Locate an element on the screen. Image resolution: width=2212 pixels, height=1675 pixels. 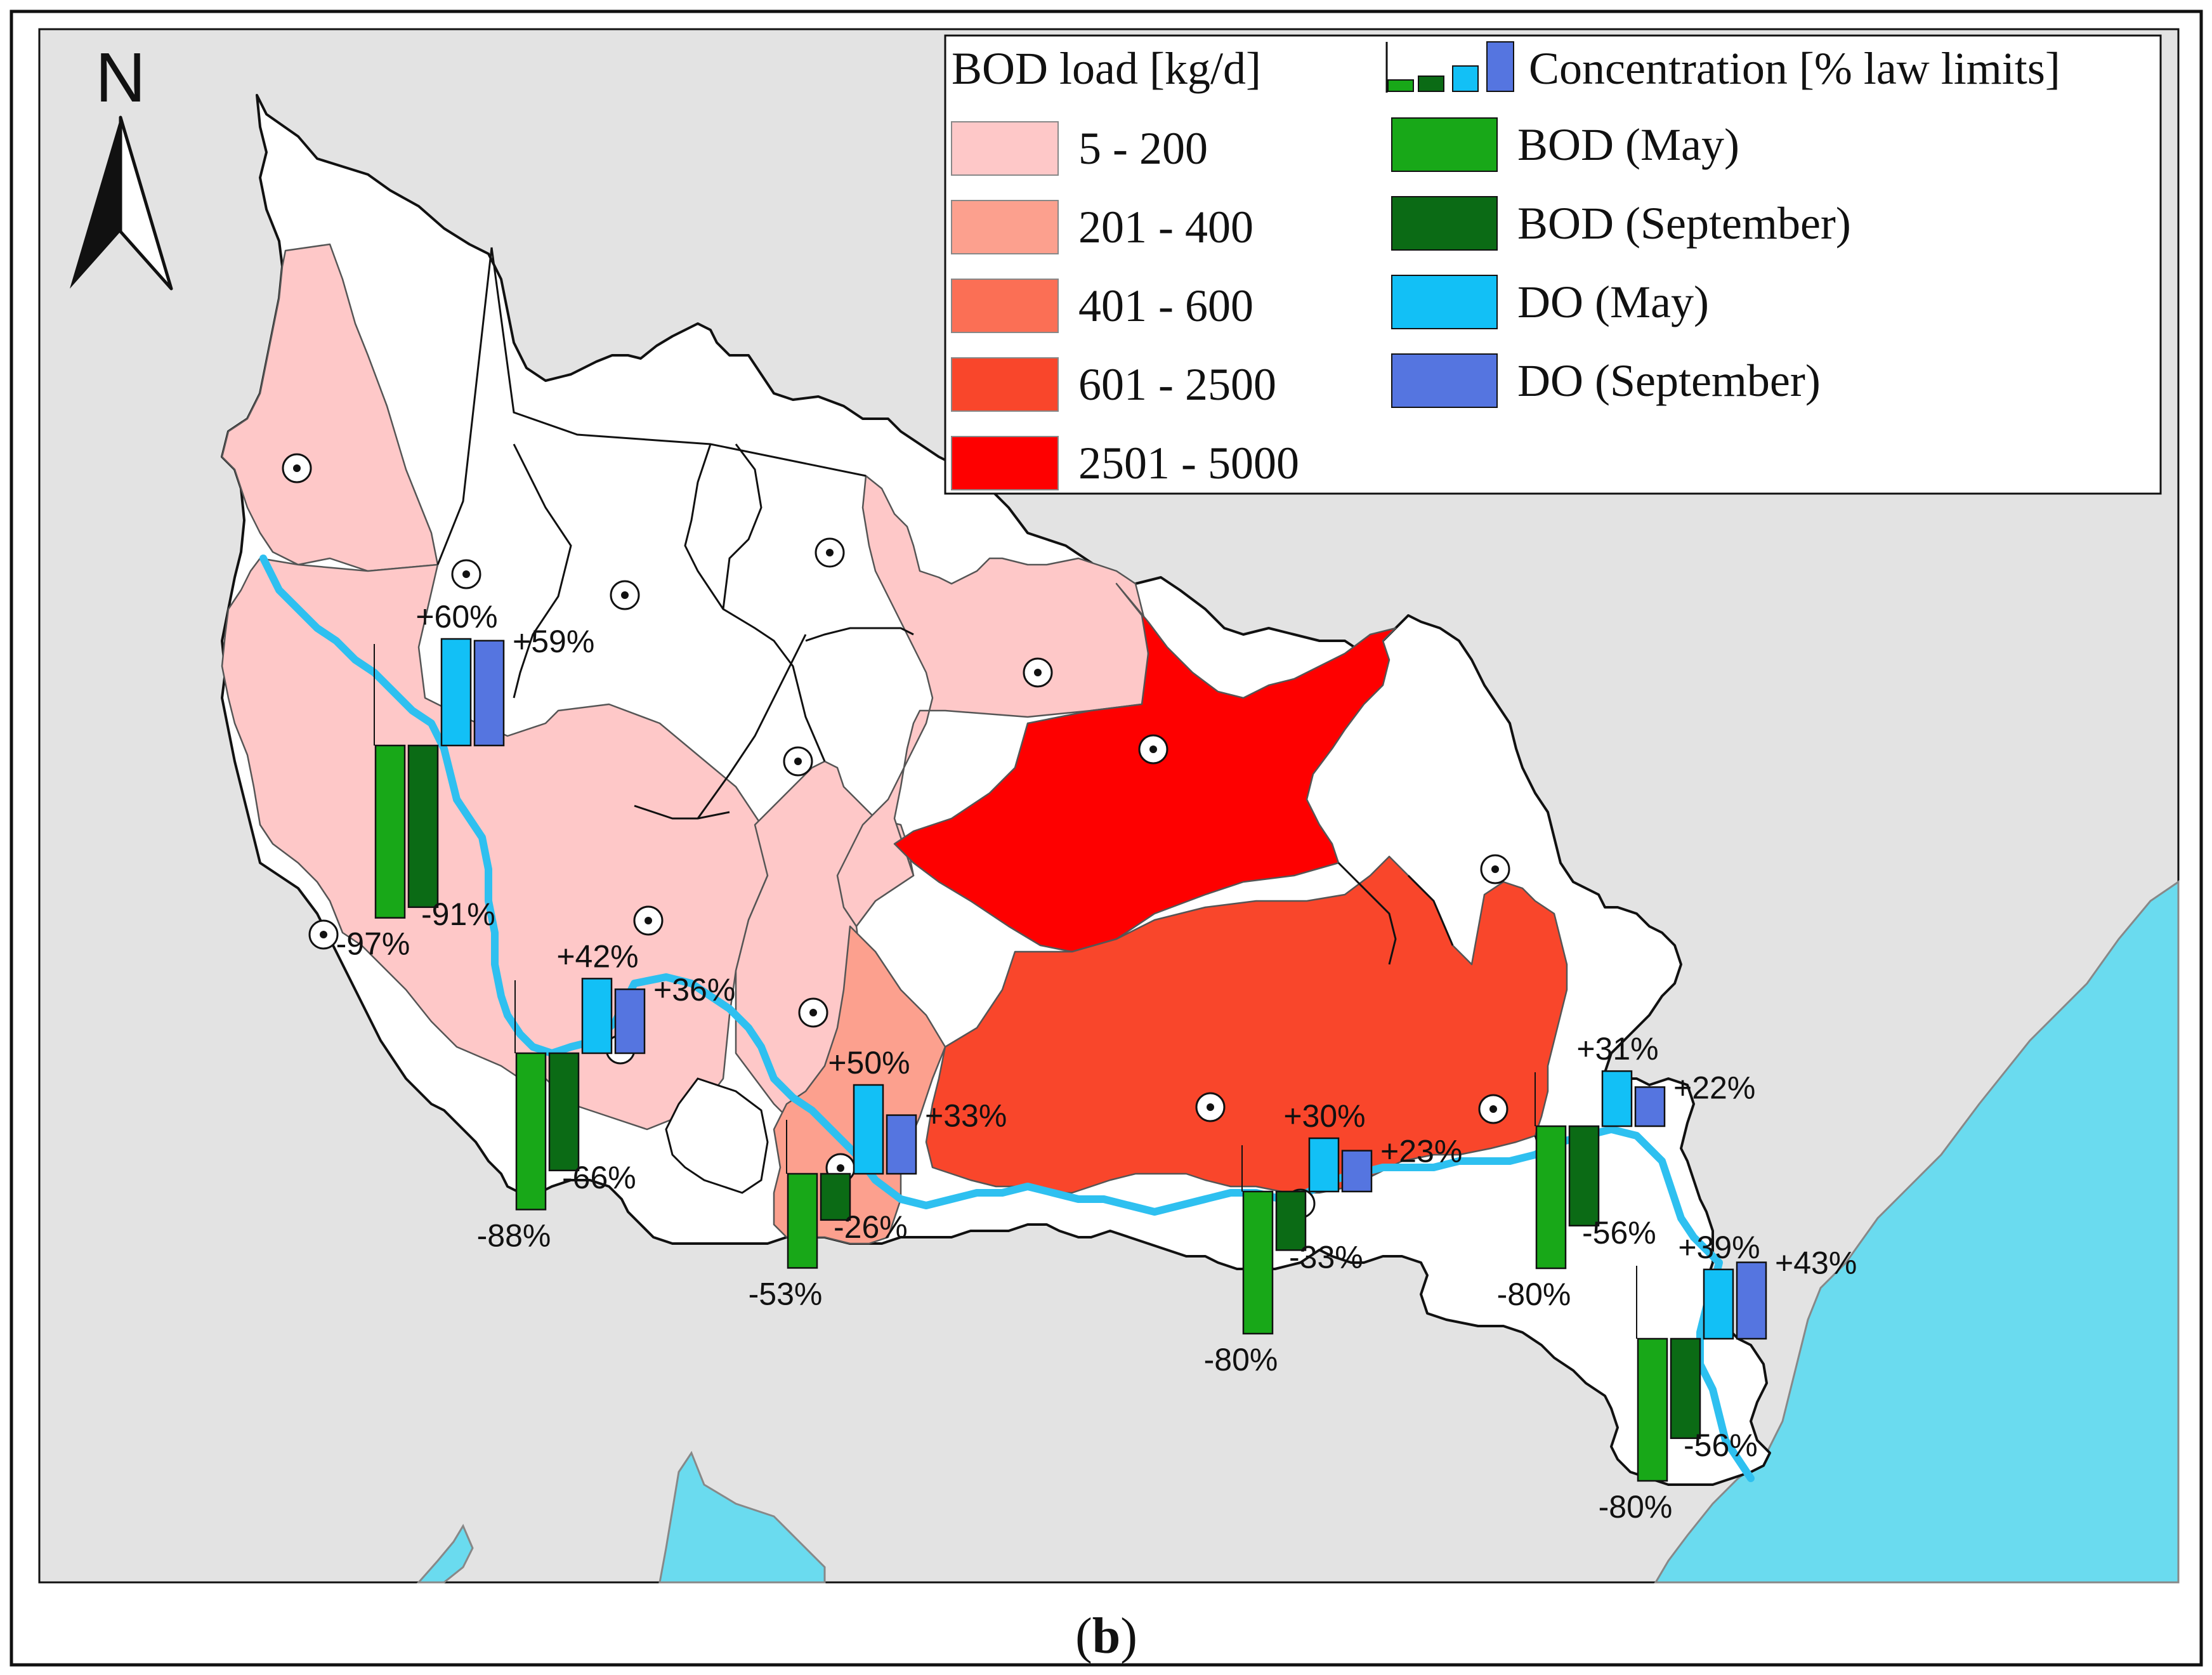
glyph-label-bod-may: -53% is located at coordinates (786, 1293).